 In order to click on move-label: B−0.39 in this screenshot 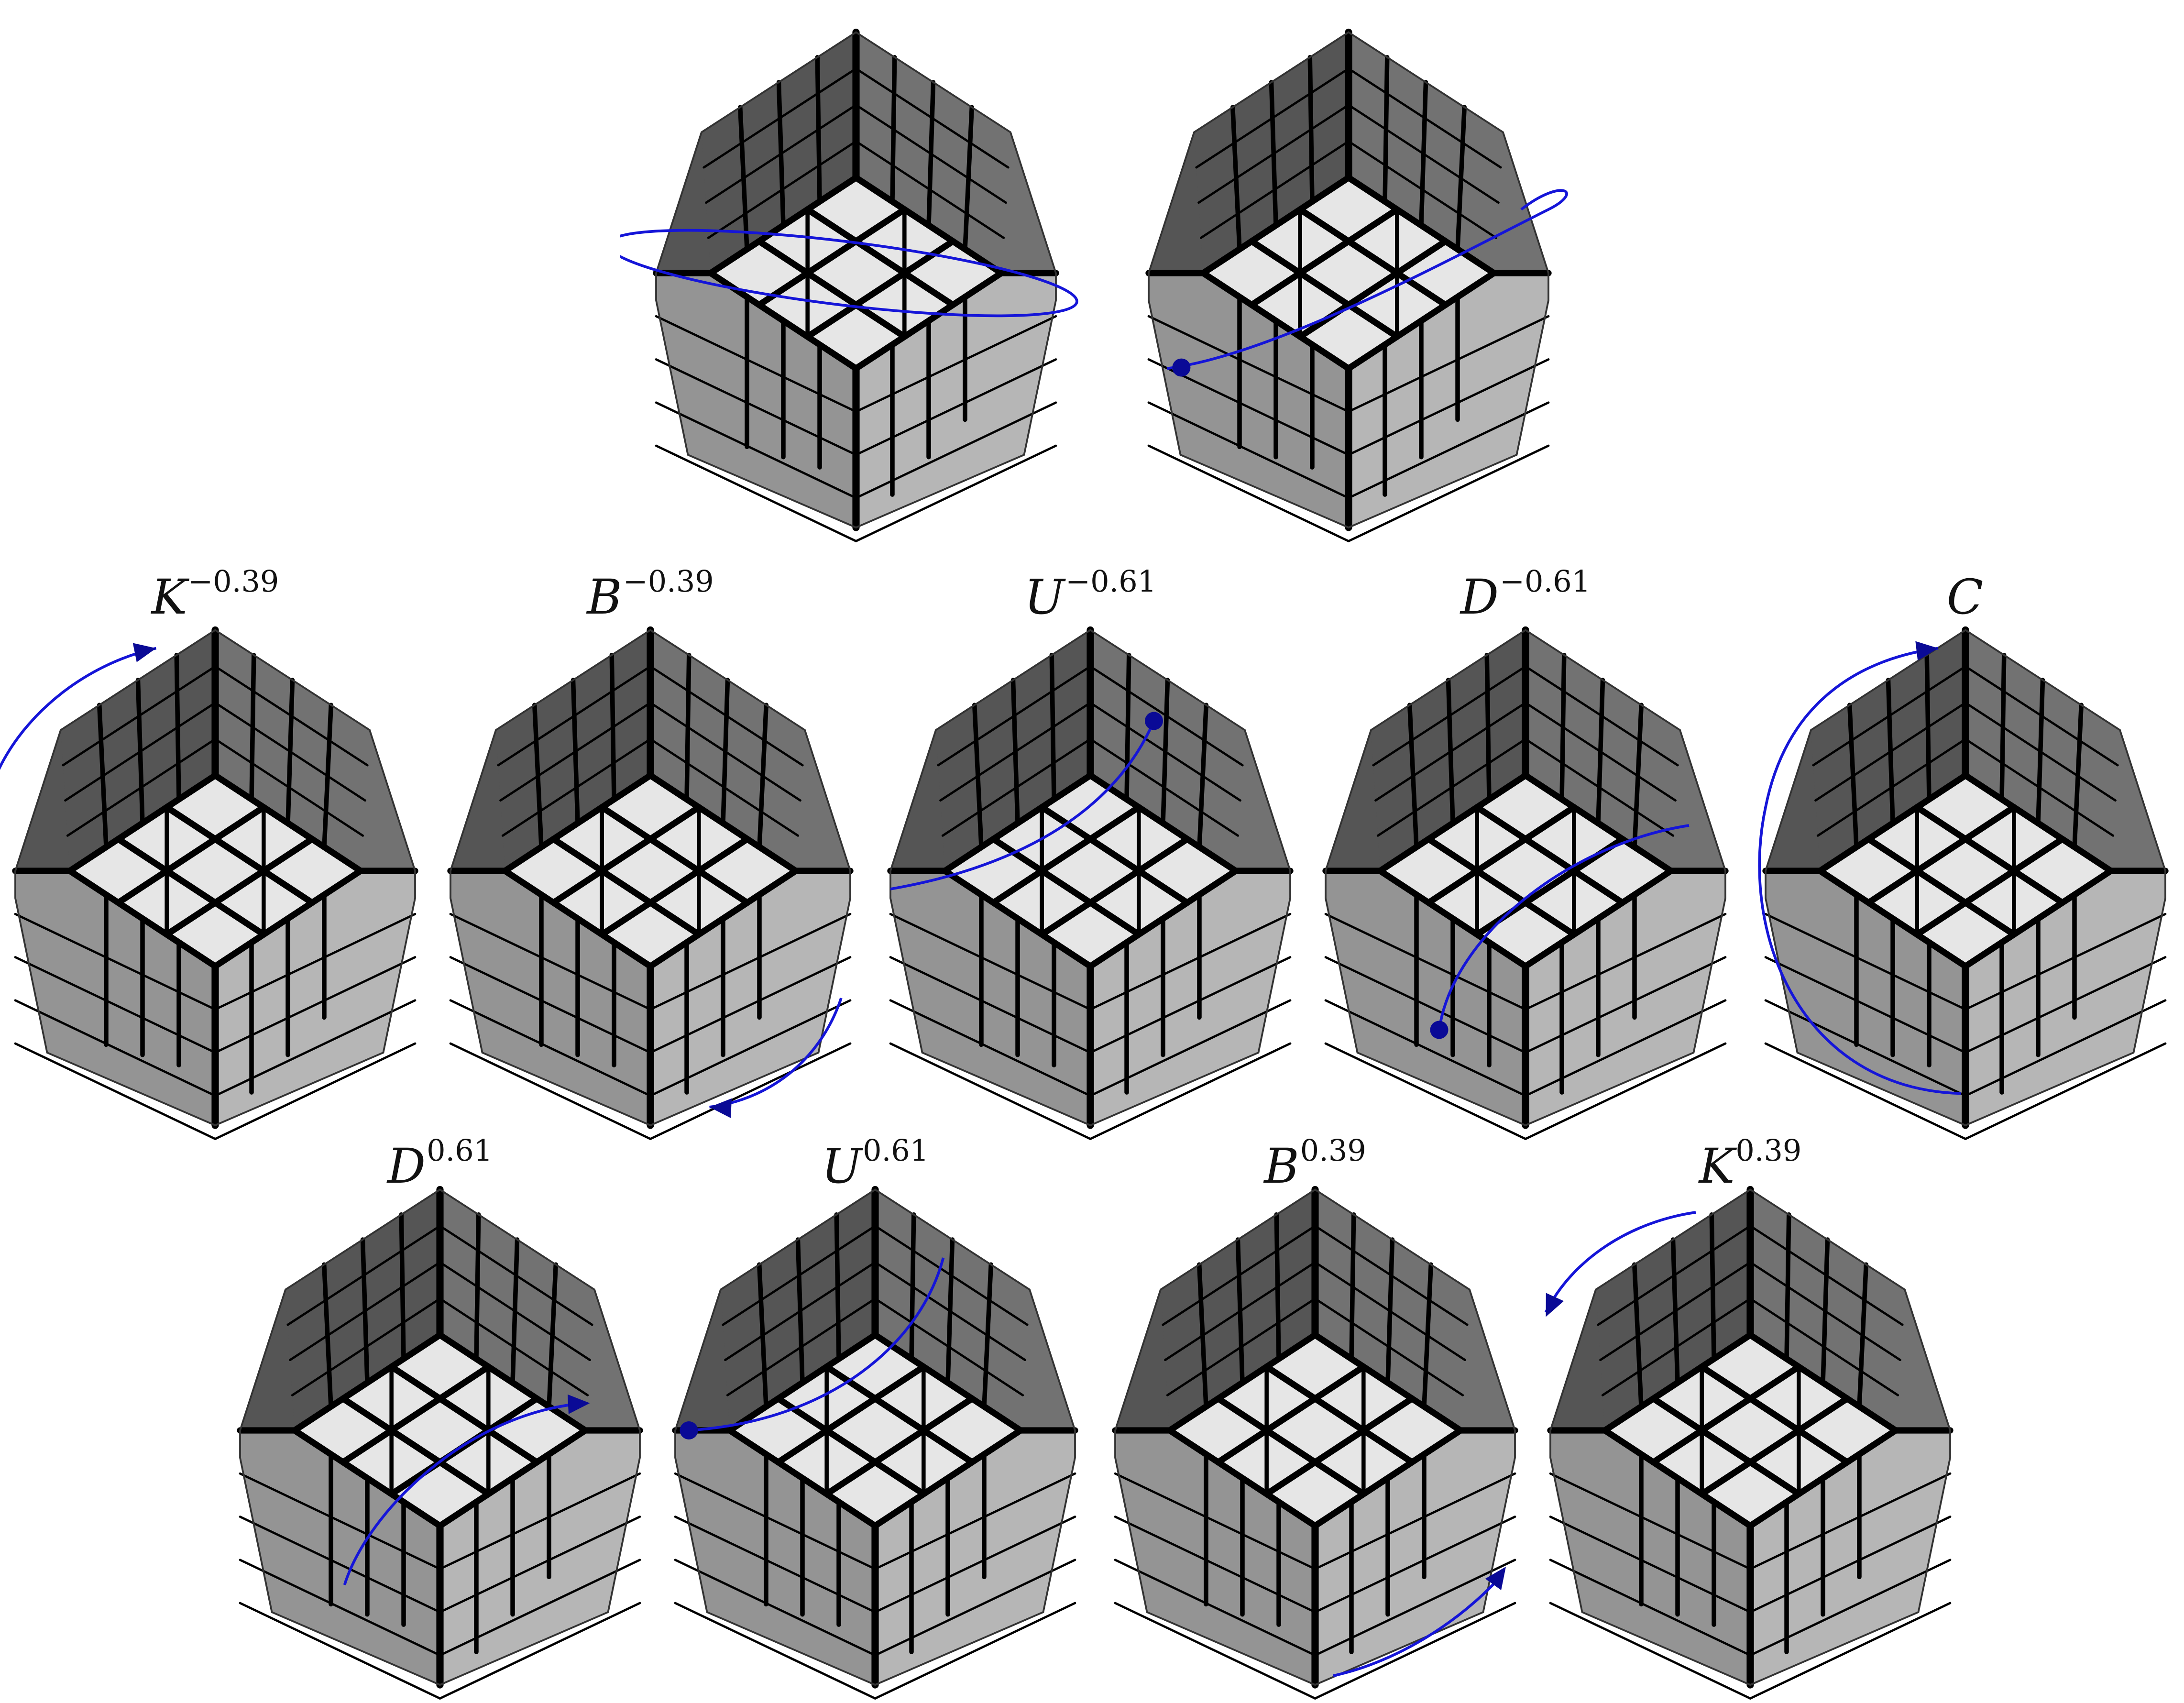, I will do `click(651, 594)`.